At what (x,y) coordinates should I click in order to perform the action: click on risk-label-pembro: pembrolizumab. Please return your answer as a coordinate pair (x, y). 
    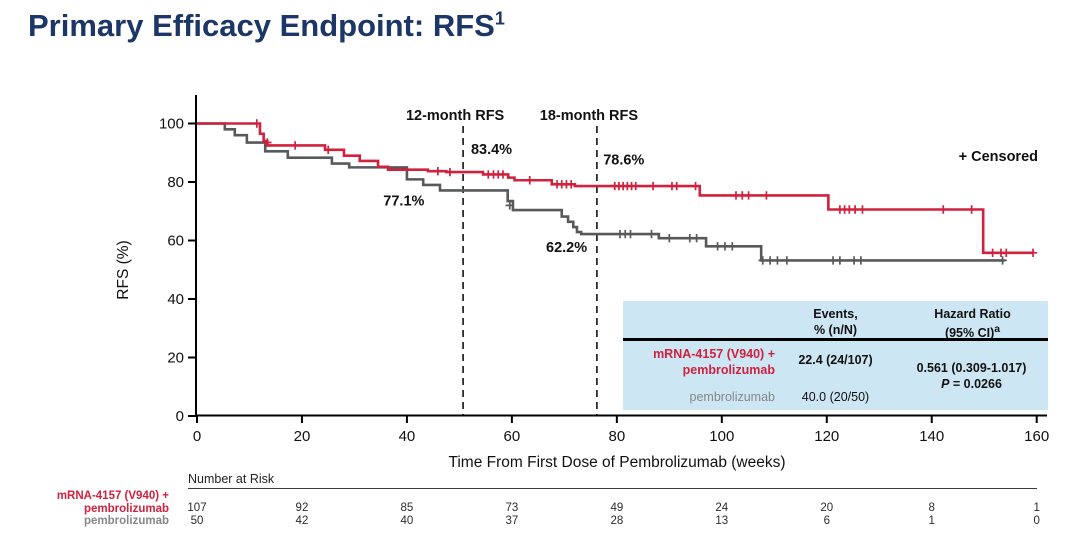
    Looking at the image, I should click on (126, 521).